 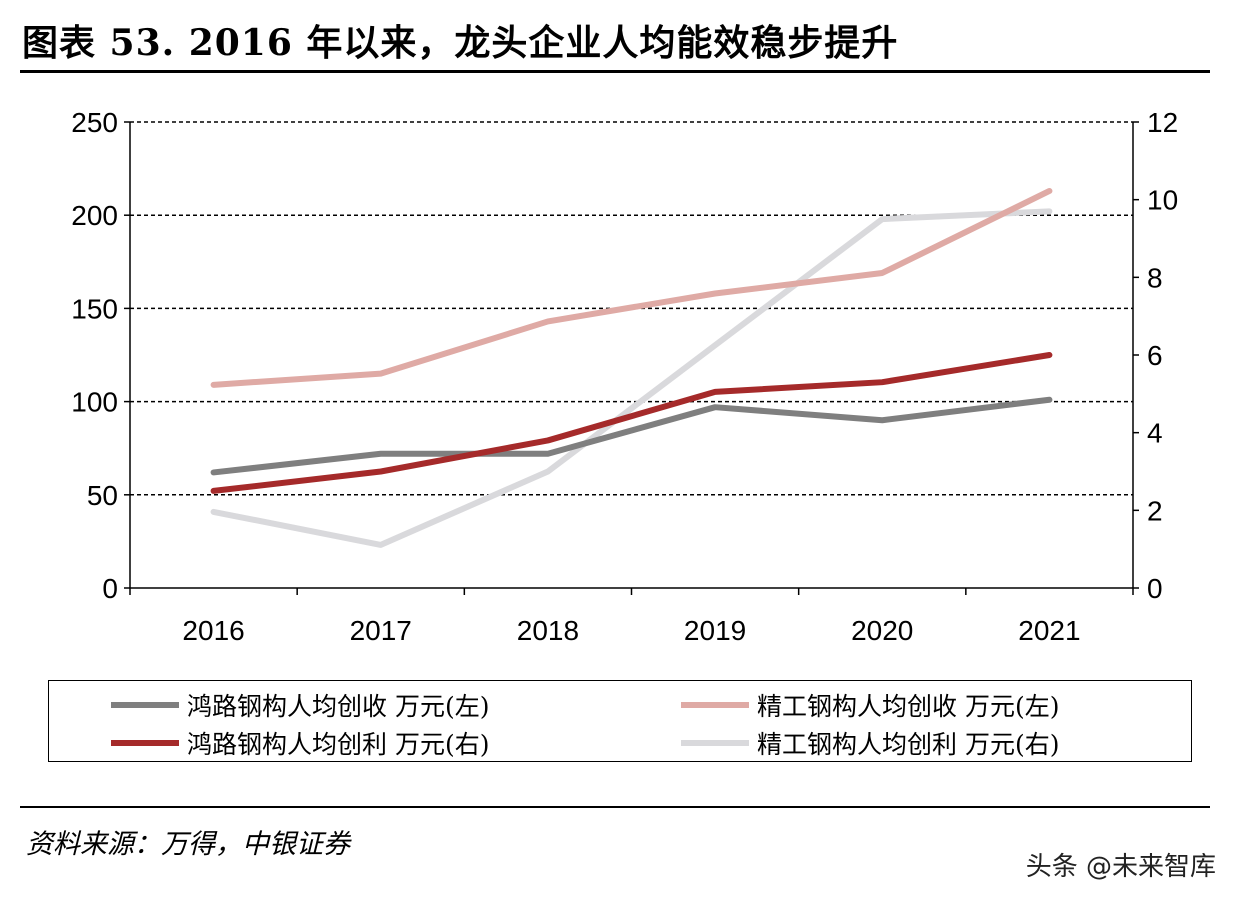 I want to click on legend-label: 鸿路钢构人均创利 万元(右), so click(x=338, y=744).